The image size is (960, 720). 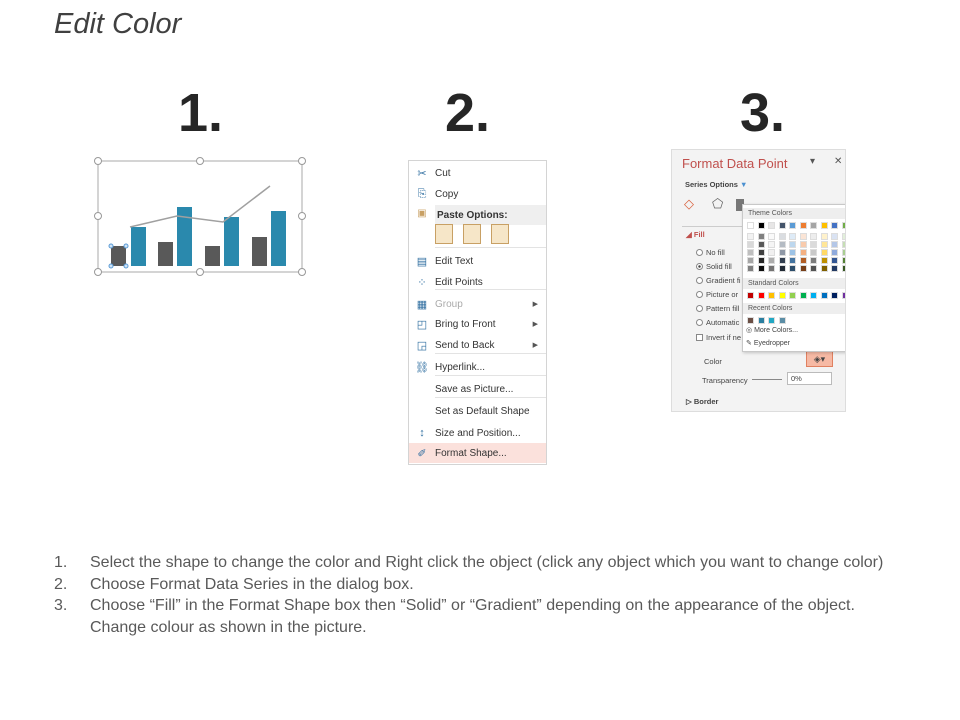 What do you see at coordinates (477, 411) in the screenshot?
I see `menu-item-set-as-default-shape: Set as Default Shape` at bounding box center [477, 411].